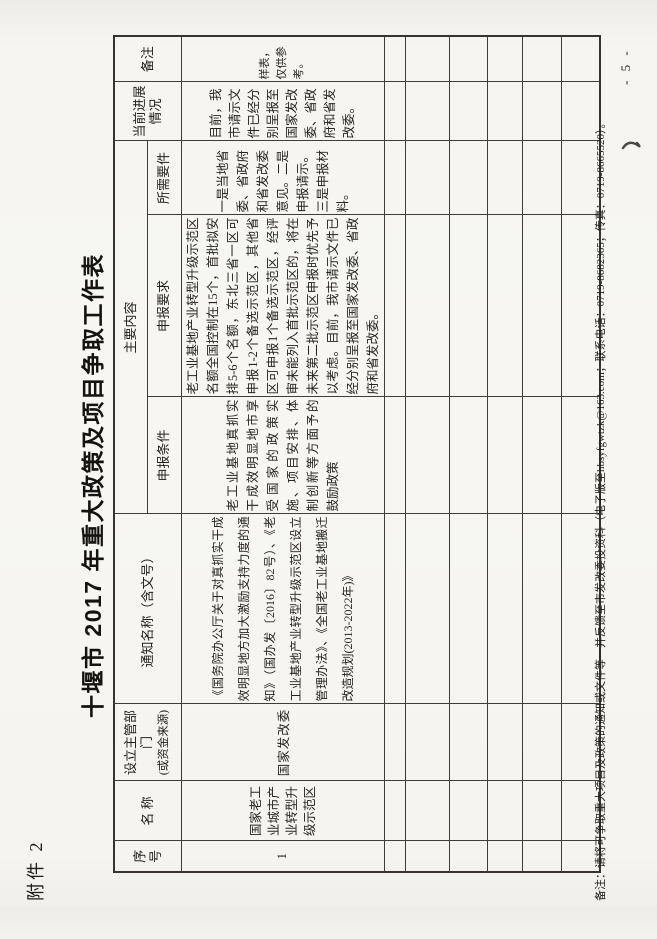  What do you see at coordinates (147, 111) in the screenshot?
I see `header-progress: 当前进展情况` at bounding box center [147, 111].